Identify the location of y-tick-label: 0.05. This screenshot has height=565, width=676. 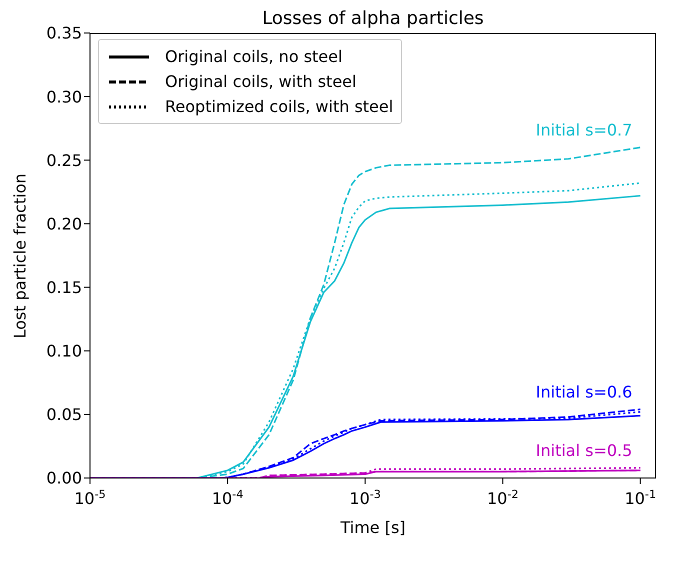
(64, 414).